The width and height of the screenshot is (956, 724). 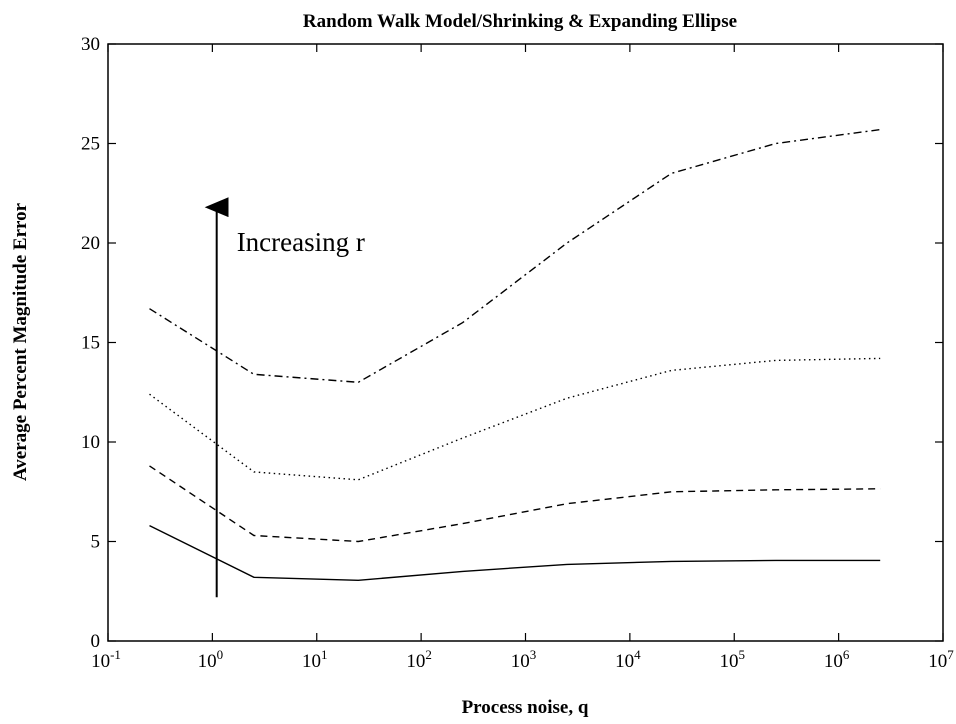 I want to click on y-tick-label: 25, so click(x=90, y=144).